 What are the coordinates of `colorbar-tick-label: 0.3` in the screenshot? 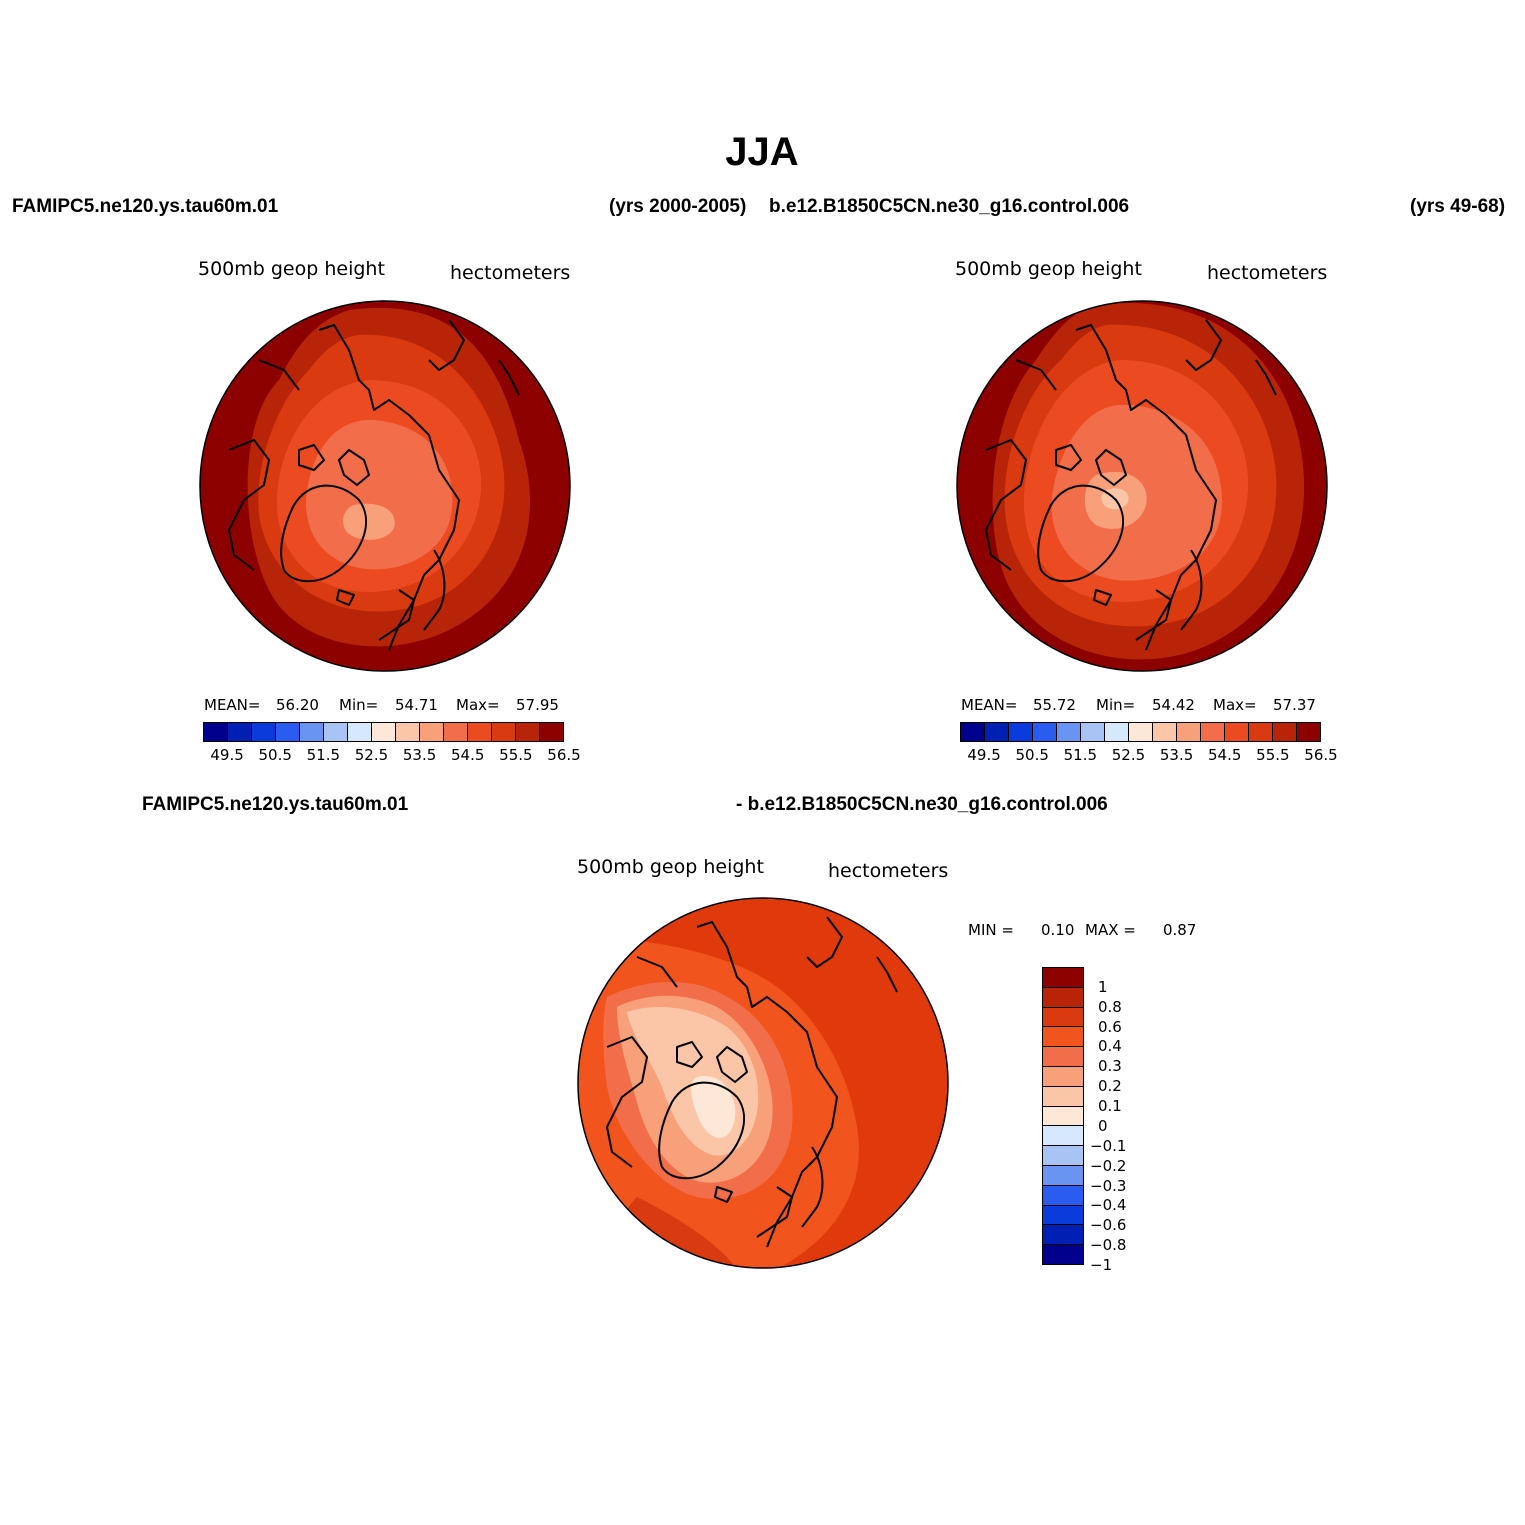 It's located at (1110, 1066).